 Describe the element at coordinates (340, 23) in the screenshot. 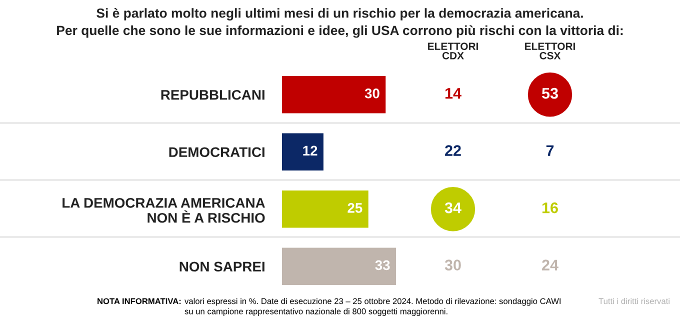

I see `chart-title: Si è parlato molto negli ultimi mesi di un rischio per la democrazia americana. Per quelle che sono le sue informazioni e idee, gli USA corrono più rischi con la vittoria di:` at that location.